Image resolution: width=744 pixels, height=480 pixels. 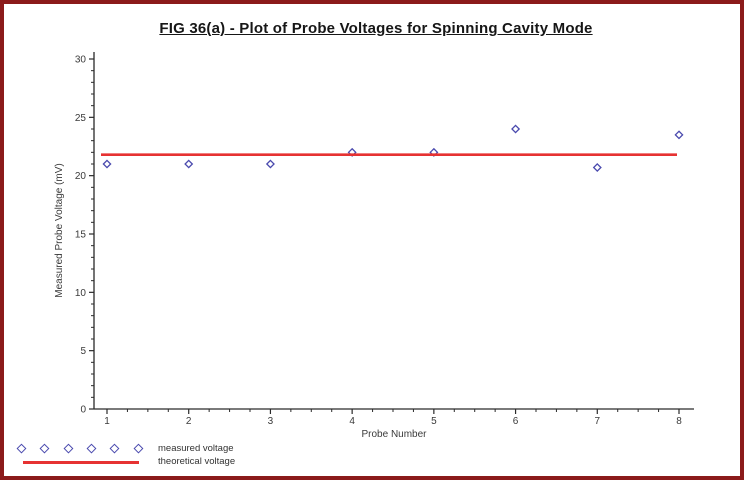 I want to click on measured-voltage-diamond-markers, so click(x=87, y=448).